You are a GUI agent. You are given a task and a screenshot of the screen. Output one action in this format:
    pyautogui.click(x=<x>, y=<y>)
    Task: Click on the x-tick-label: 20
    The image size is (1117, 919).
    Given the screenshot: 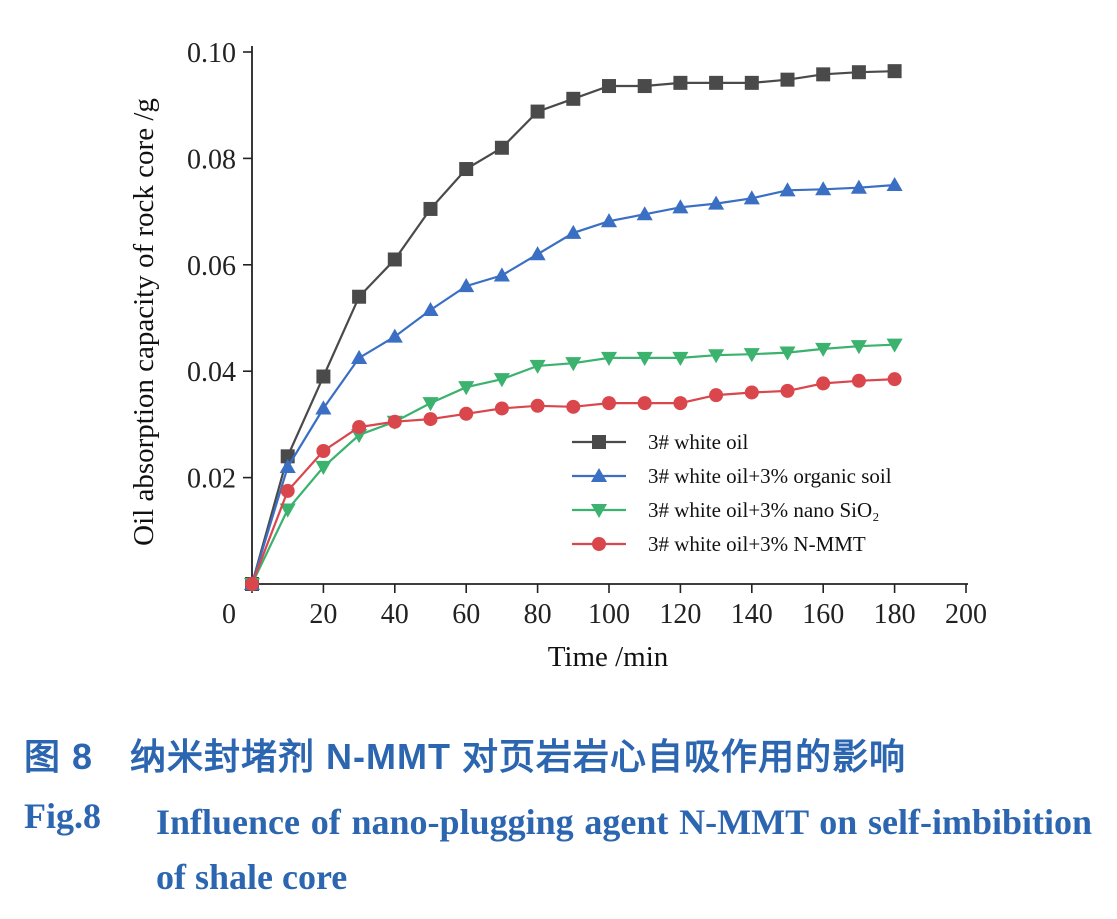 What is the action you would take?
    pyautogui.click(x=323, y=614)
    